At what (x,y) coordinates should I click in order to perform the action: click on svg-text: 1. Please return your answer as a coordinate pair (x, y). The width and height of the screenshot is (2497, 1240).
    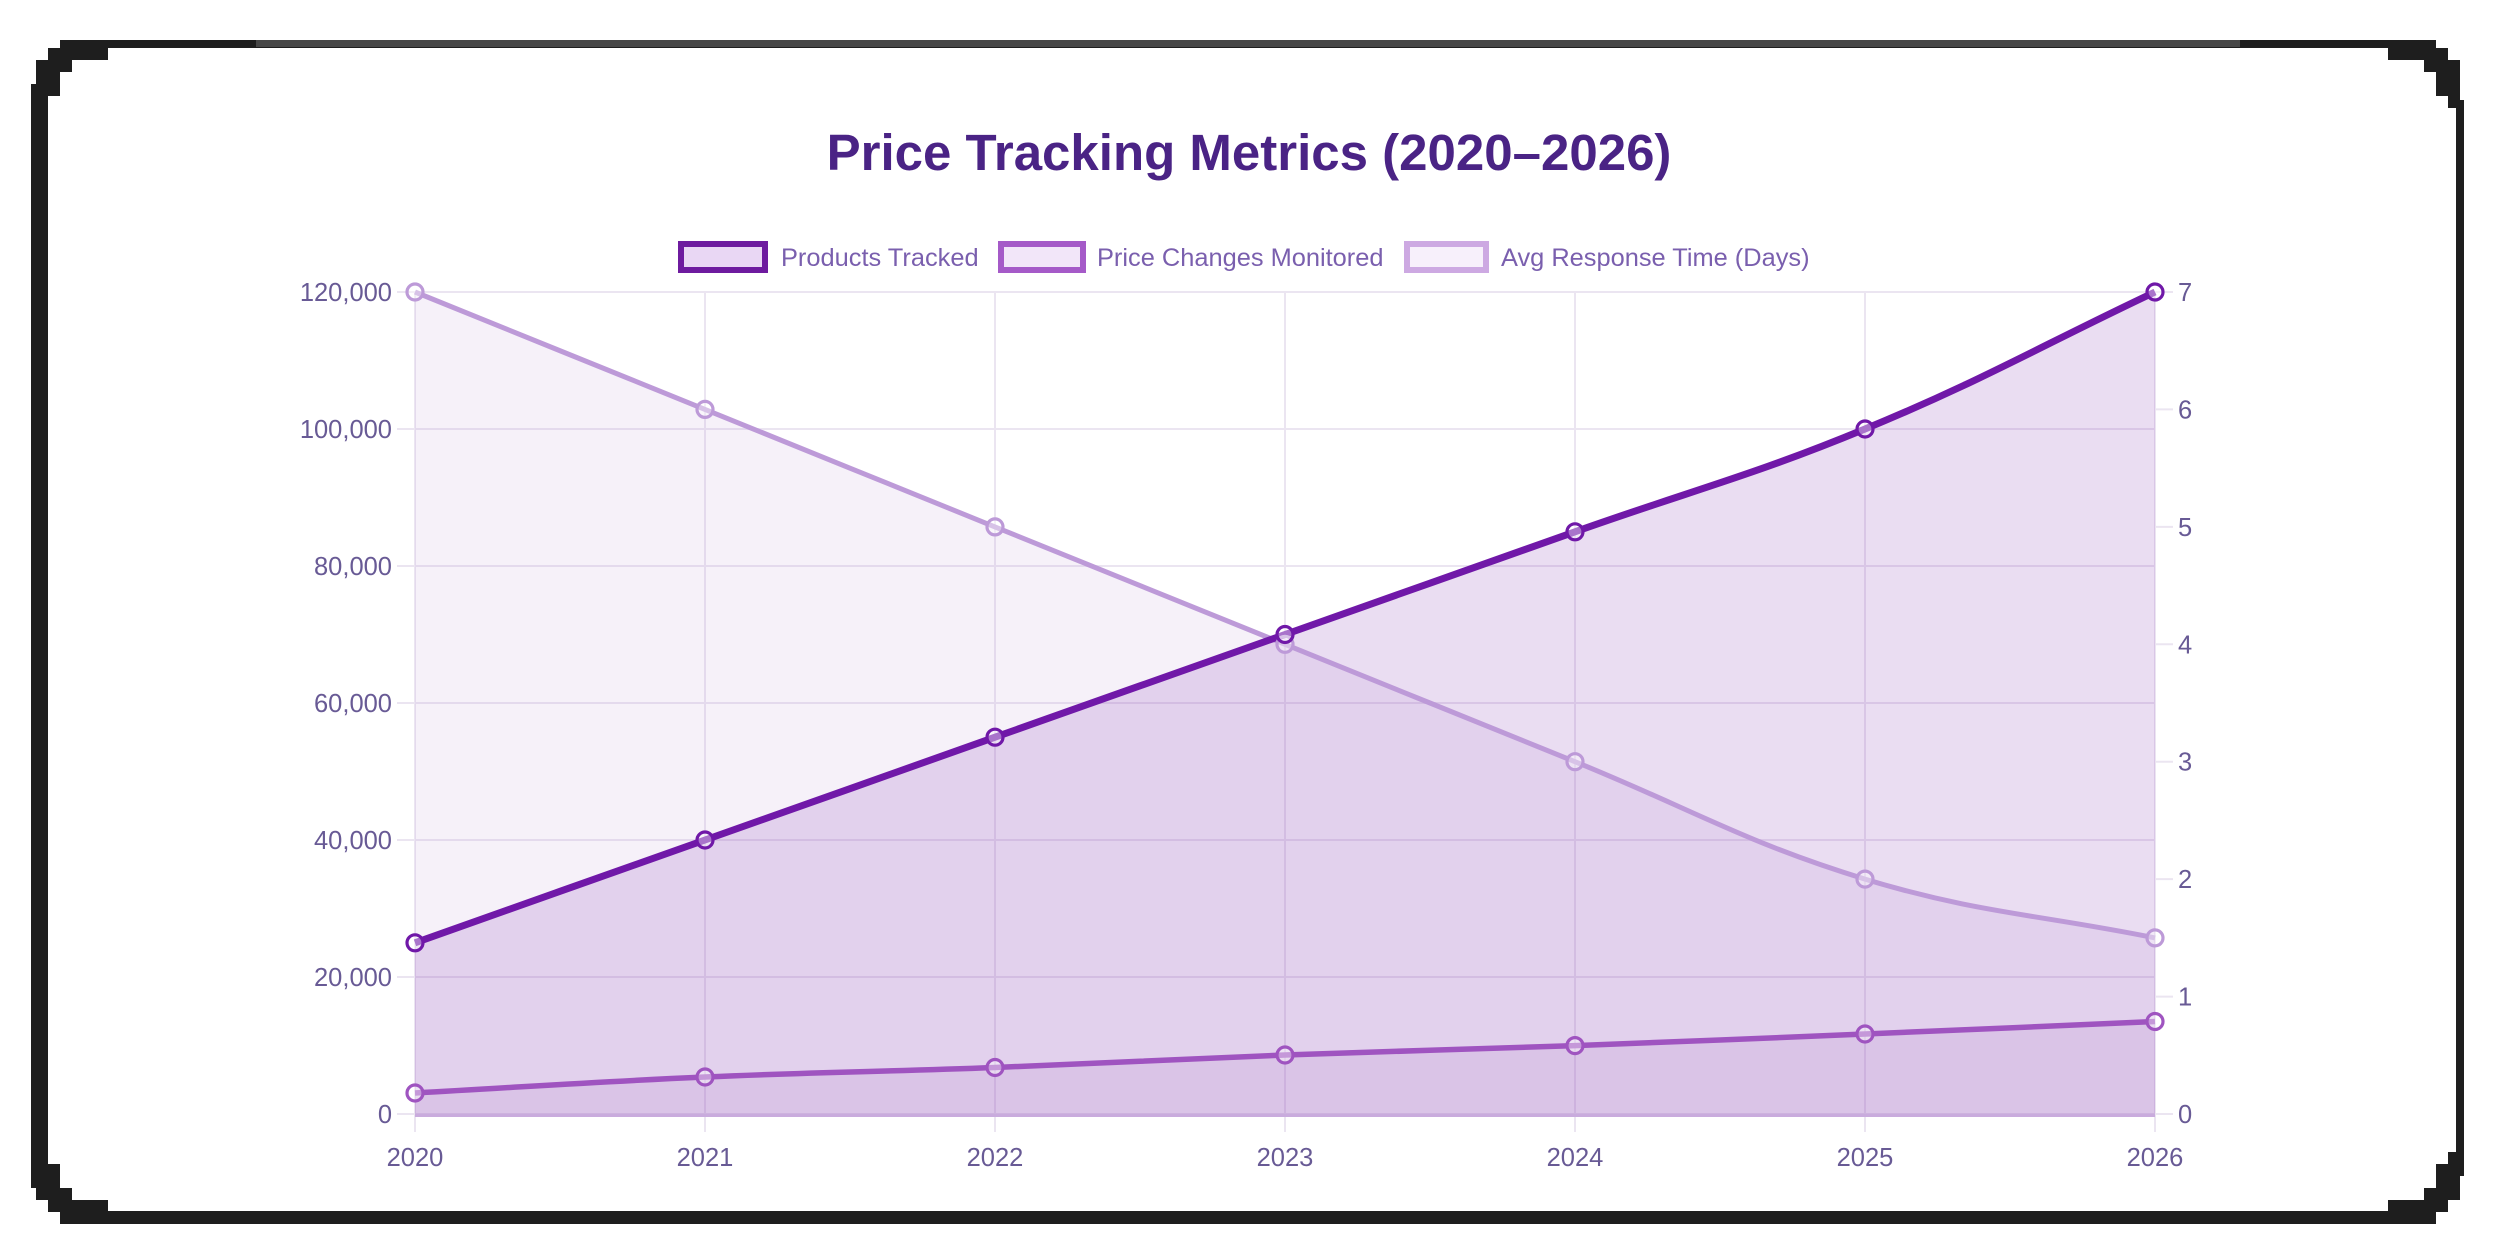
    Looking at the image, I should click on (2185, 998).